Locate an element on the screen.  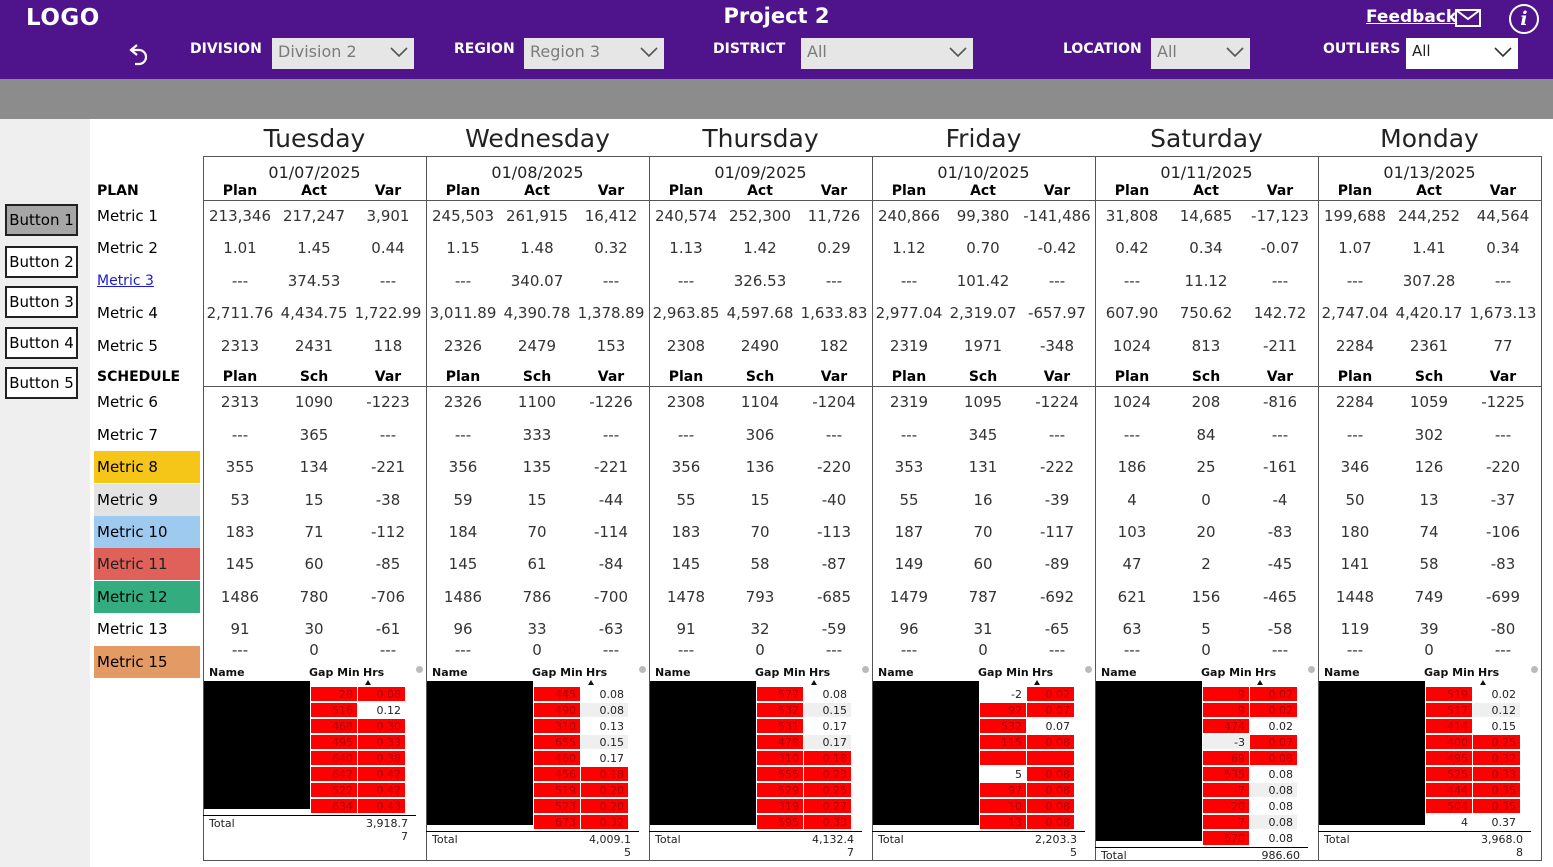
hrs-cell: 0.07 is located at coordinates (1050, 726).